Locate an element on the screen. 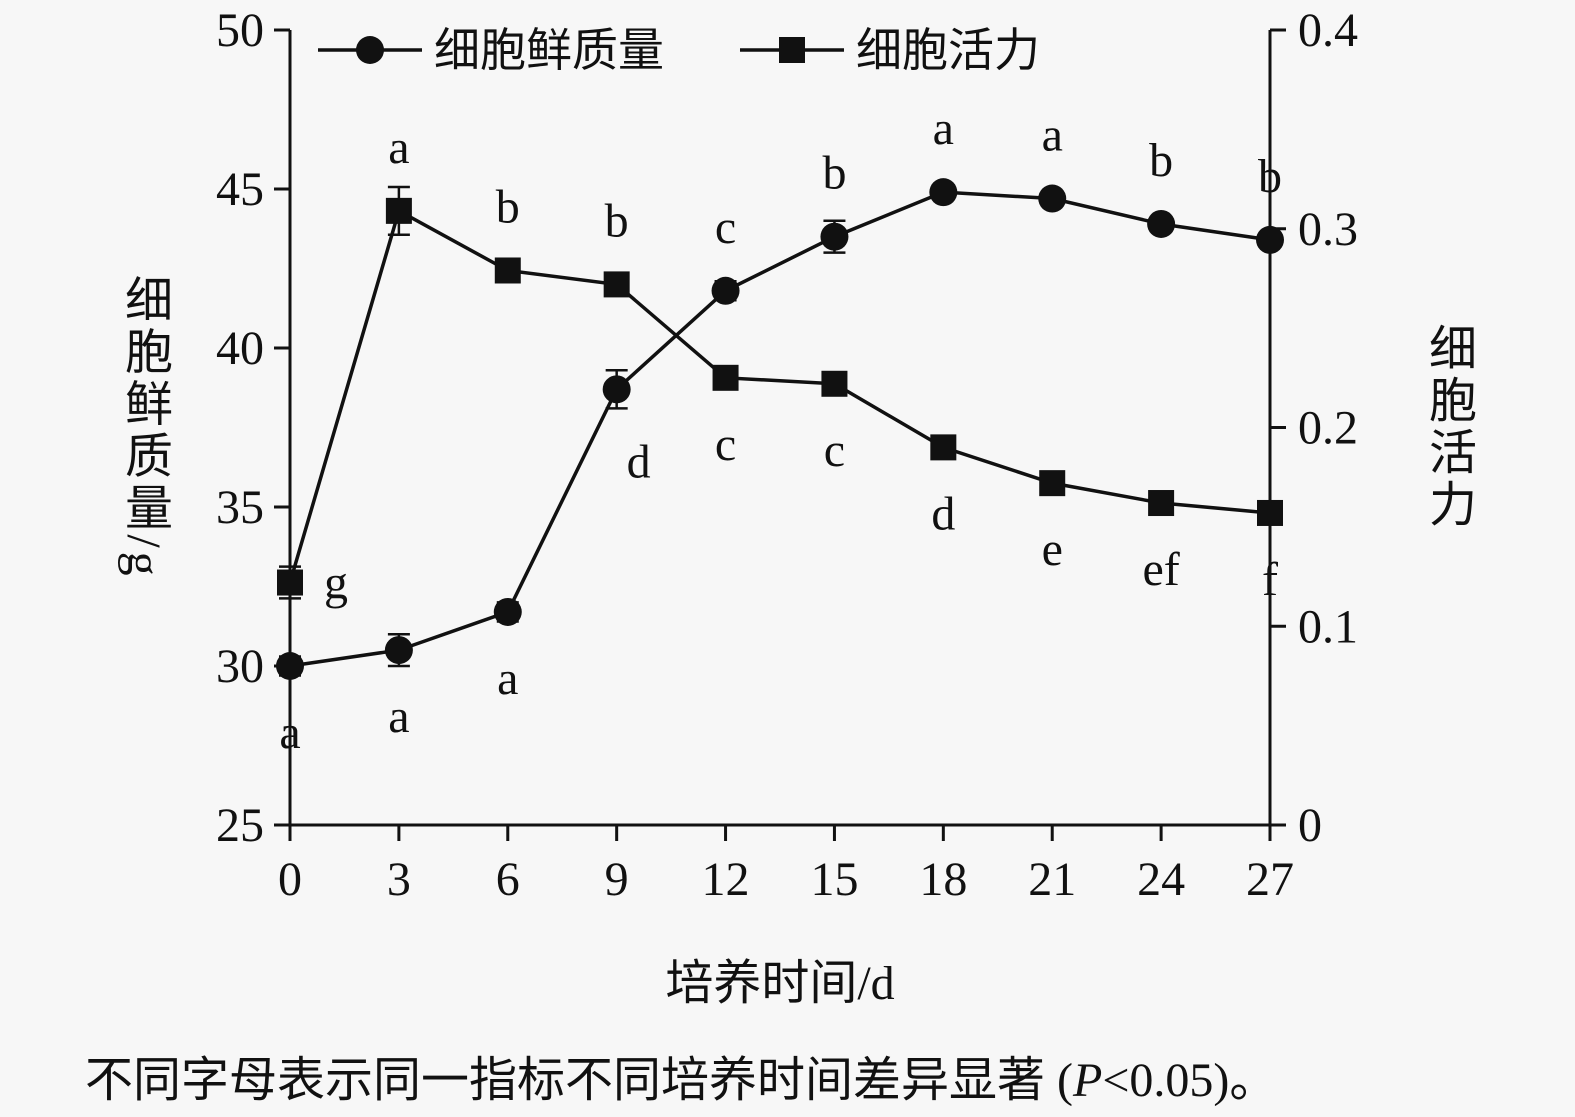 The height and width of the screenshot is (1117, 1575). left-tick-label: 25 is located at coordinates (240, 825).